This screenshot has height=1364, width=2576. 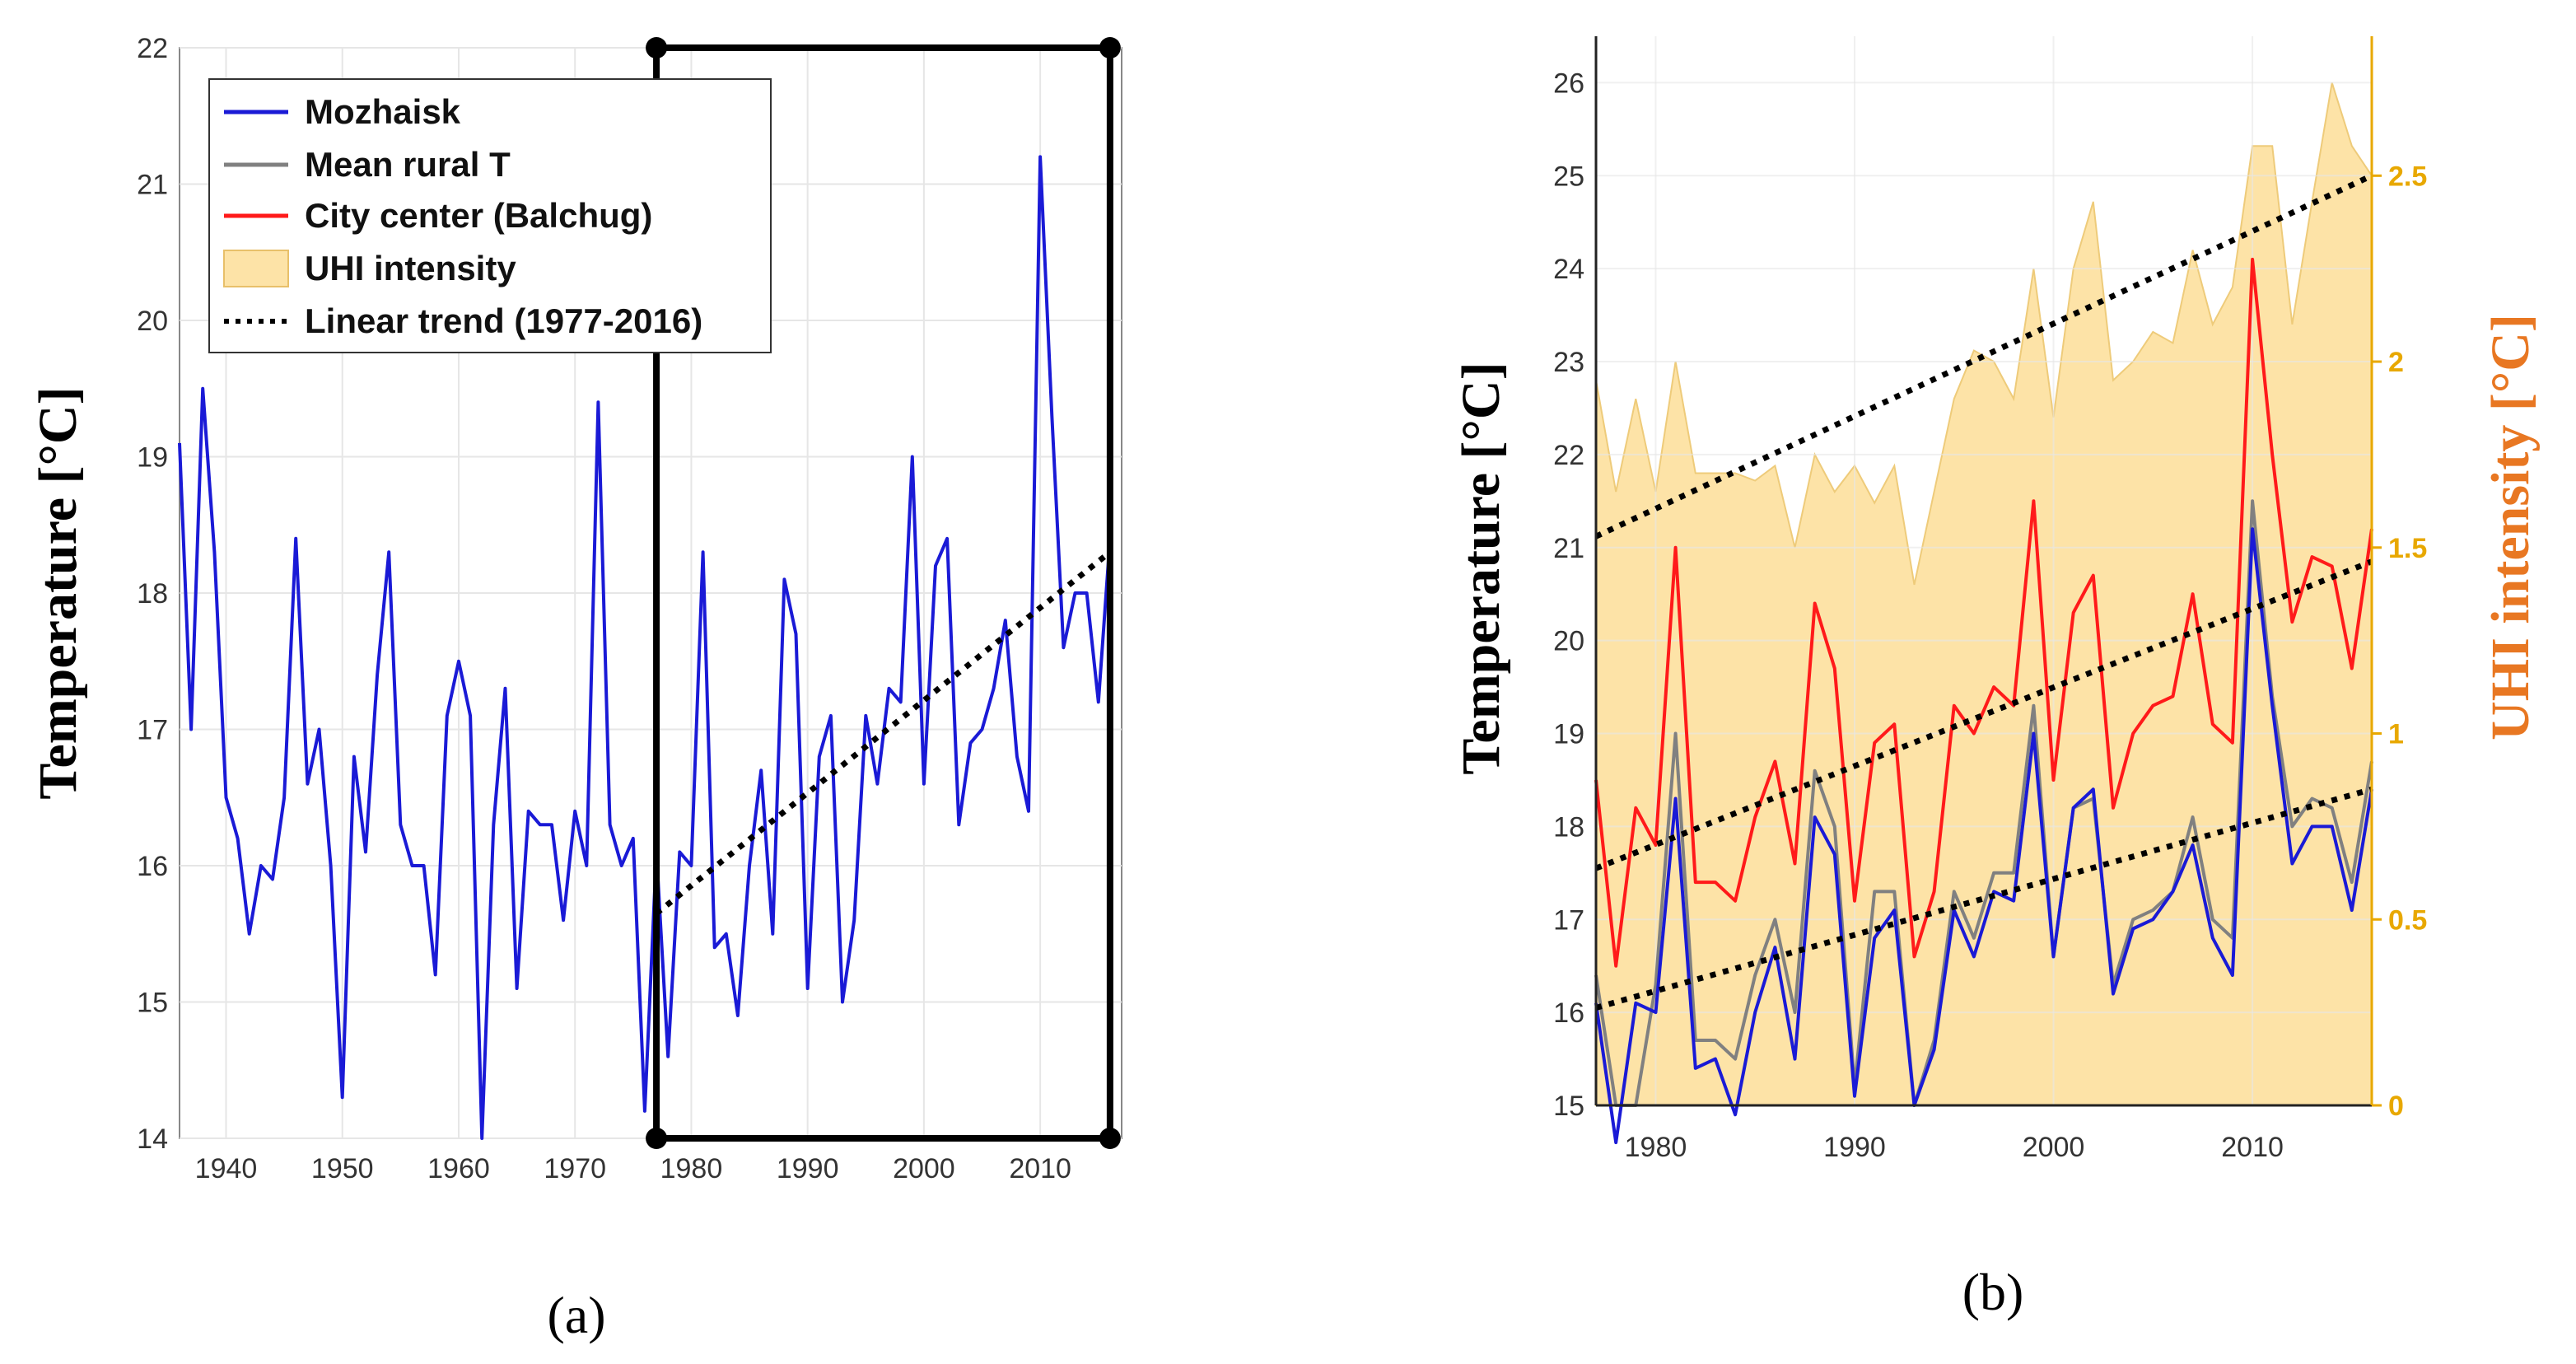 What do you see at coordinates (152, 48) in the screenshot?
I see `y-tick-label-a-22: 22` at bounding box center [152, 48].